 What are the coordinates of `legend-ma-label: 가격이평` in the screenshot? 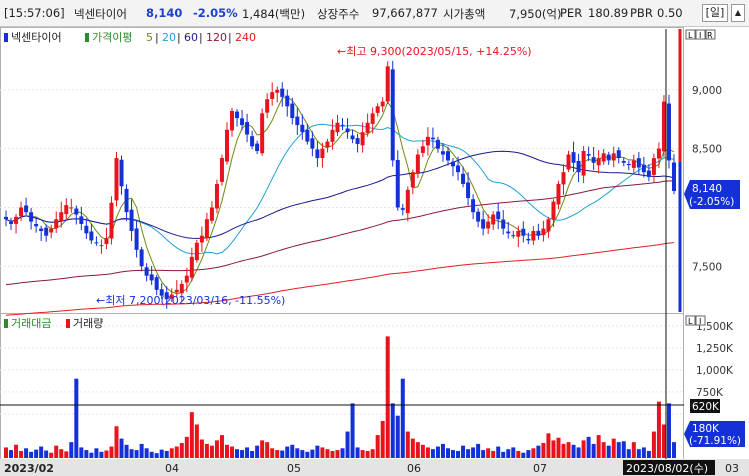 It's located at (112, 37).